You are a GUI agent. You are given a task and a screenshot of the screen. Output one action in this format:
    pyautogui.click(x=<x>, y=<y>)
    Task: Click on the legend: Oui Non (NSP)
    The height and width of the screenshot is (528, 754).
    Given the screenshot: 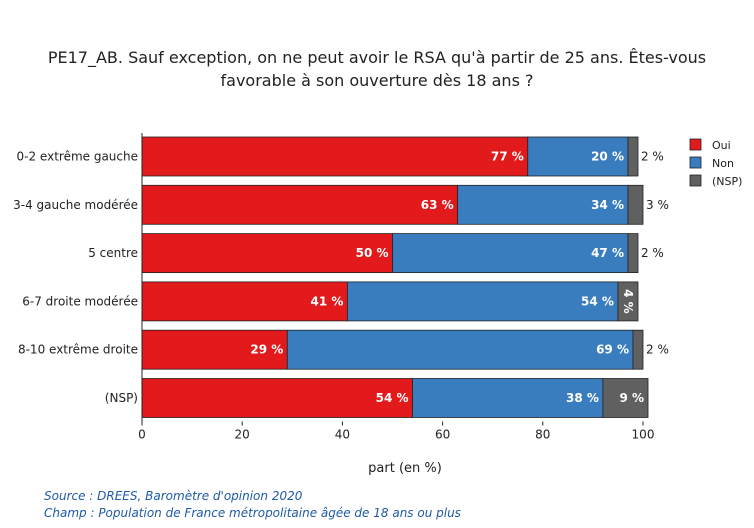 What is the action you would take?
    pyautogui.click(x=715, y=163)
    